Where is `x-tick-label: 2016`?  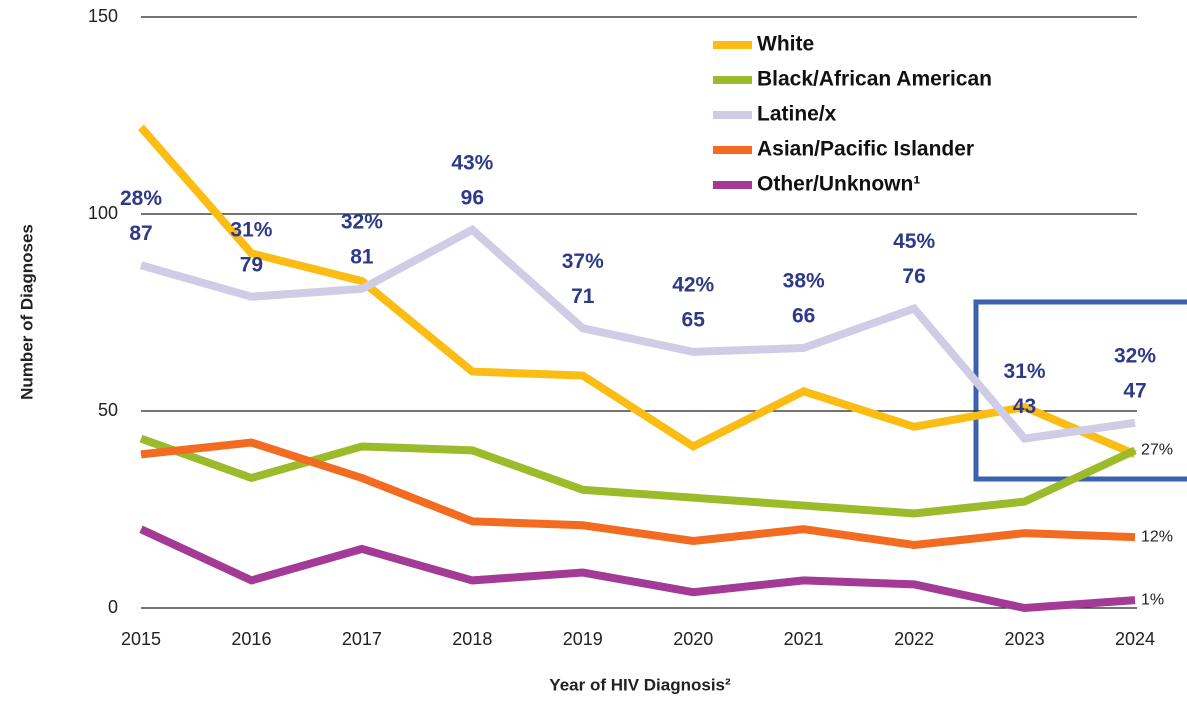
x-tick-label: 2016 is located at coordinates (251, 639).